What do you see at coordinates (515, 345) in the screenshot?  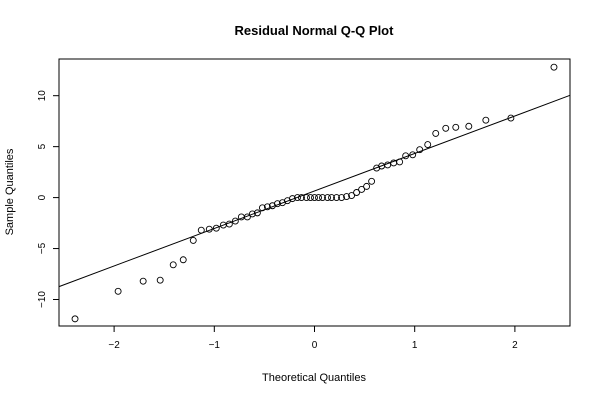 I see `x-tick-label: 2` at bounding box center [515, 345].